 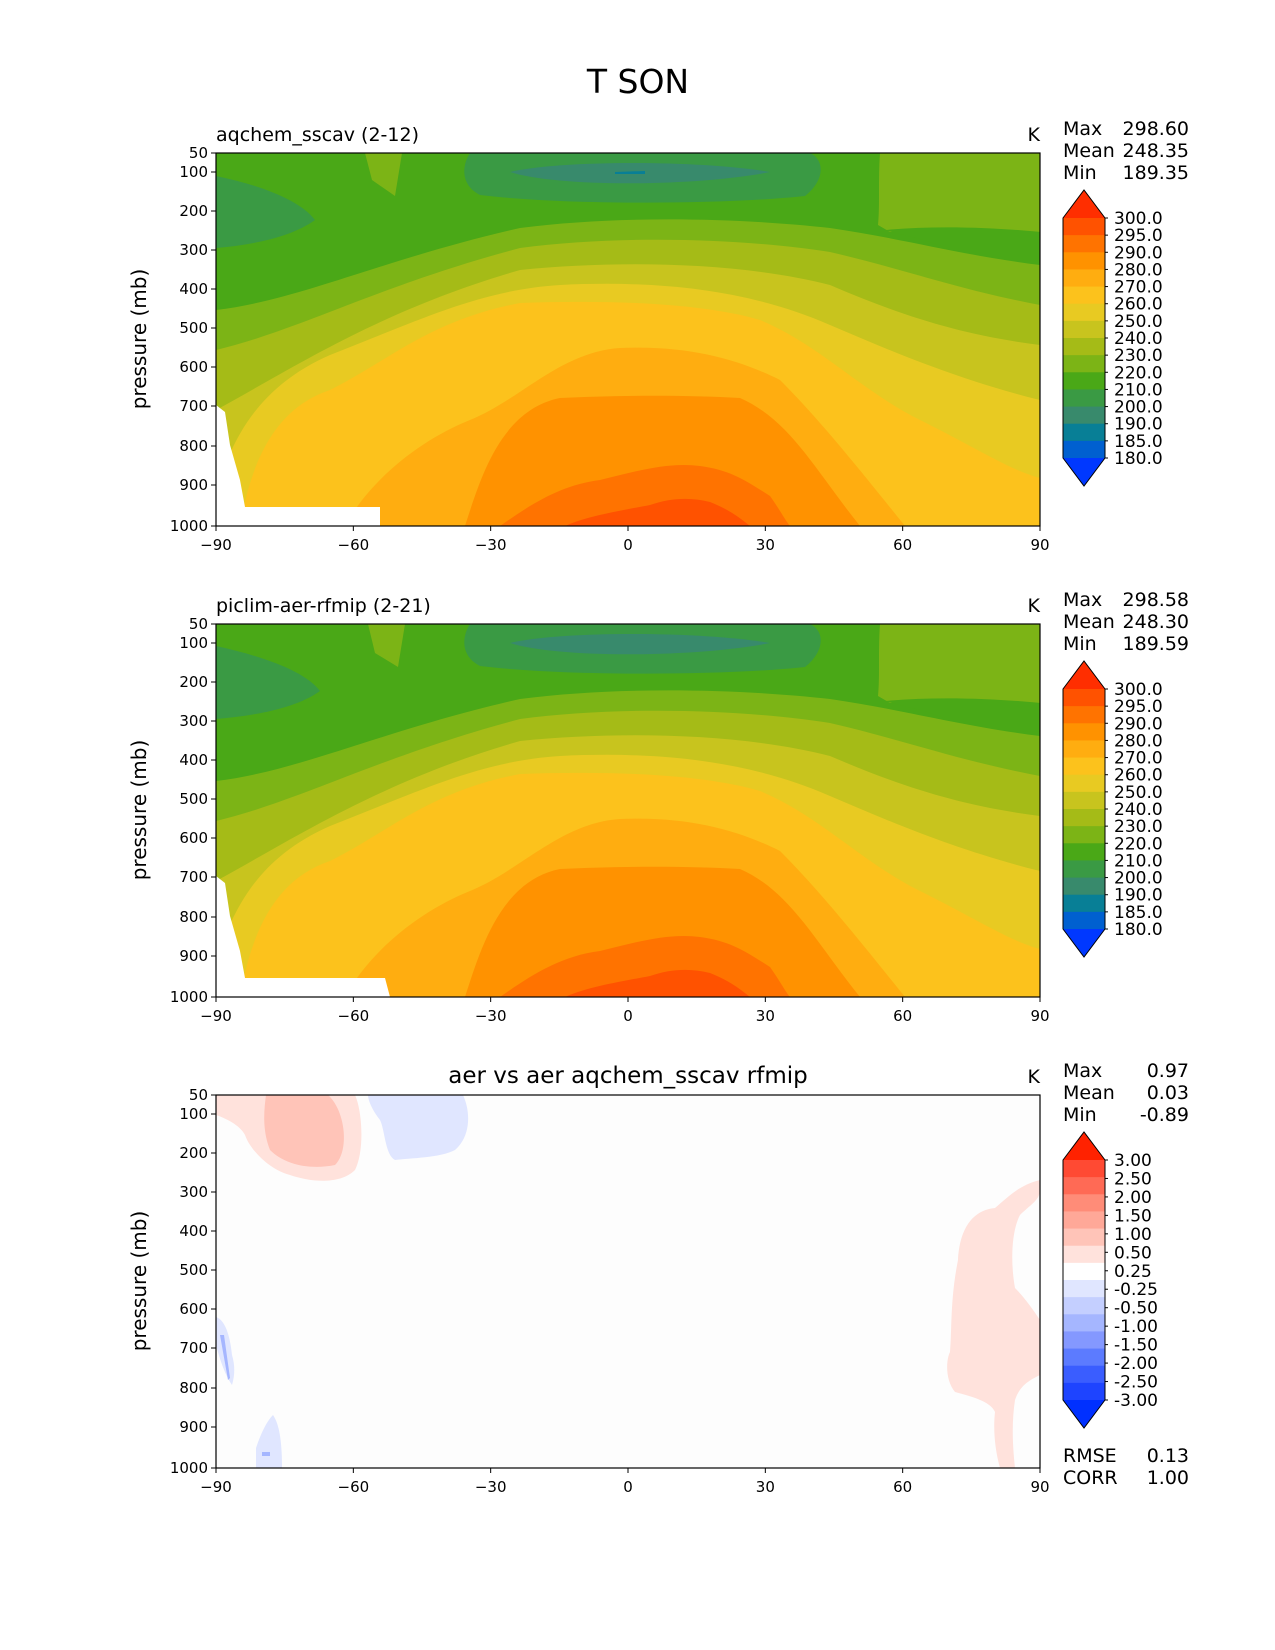 What do you see at coordinates (491, 1487) in the screenshot?
I see `x-tick-label: −30` at bounding box center [491, 1487].